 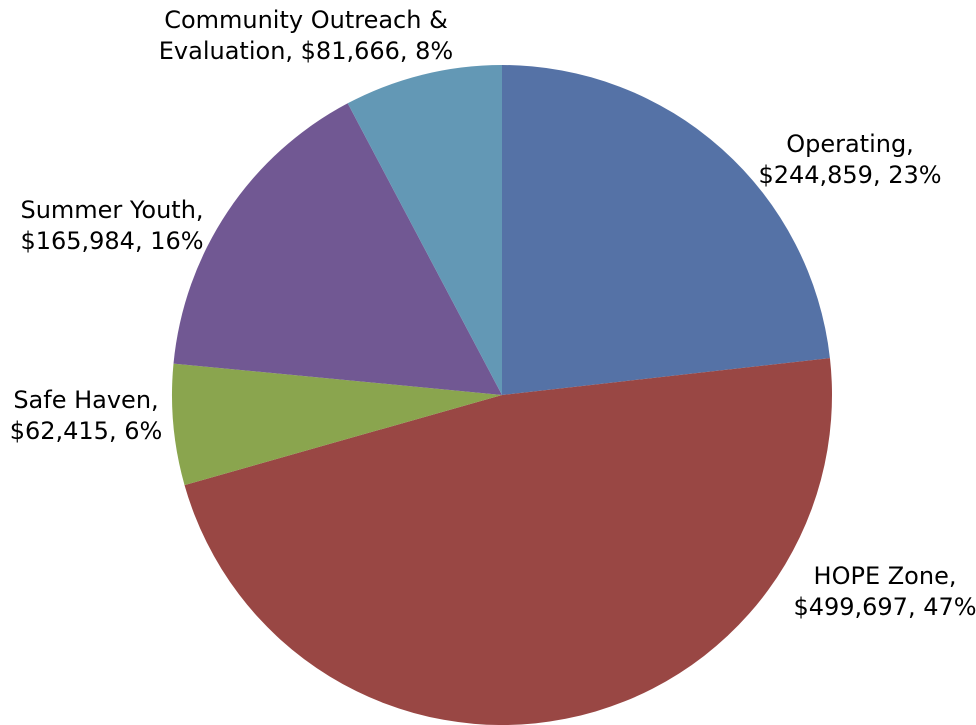 I want to click on data-label-line: $62,415, 6%, so click(x=86, y=431).